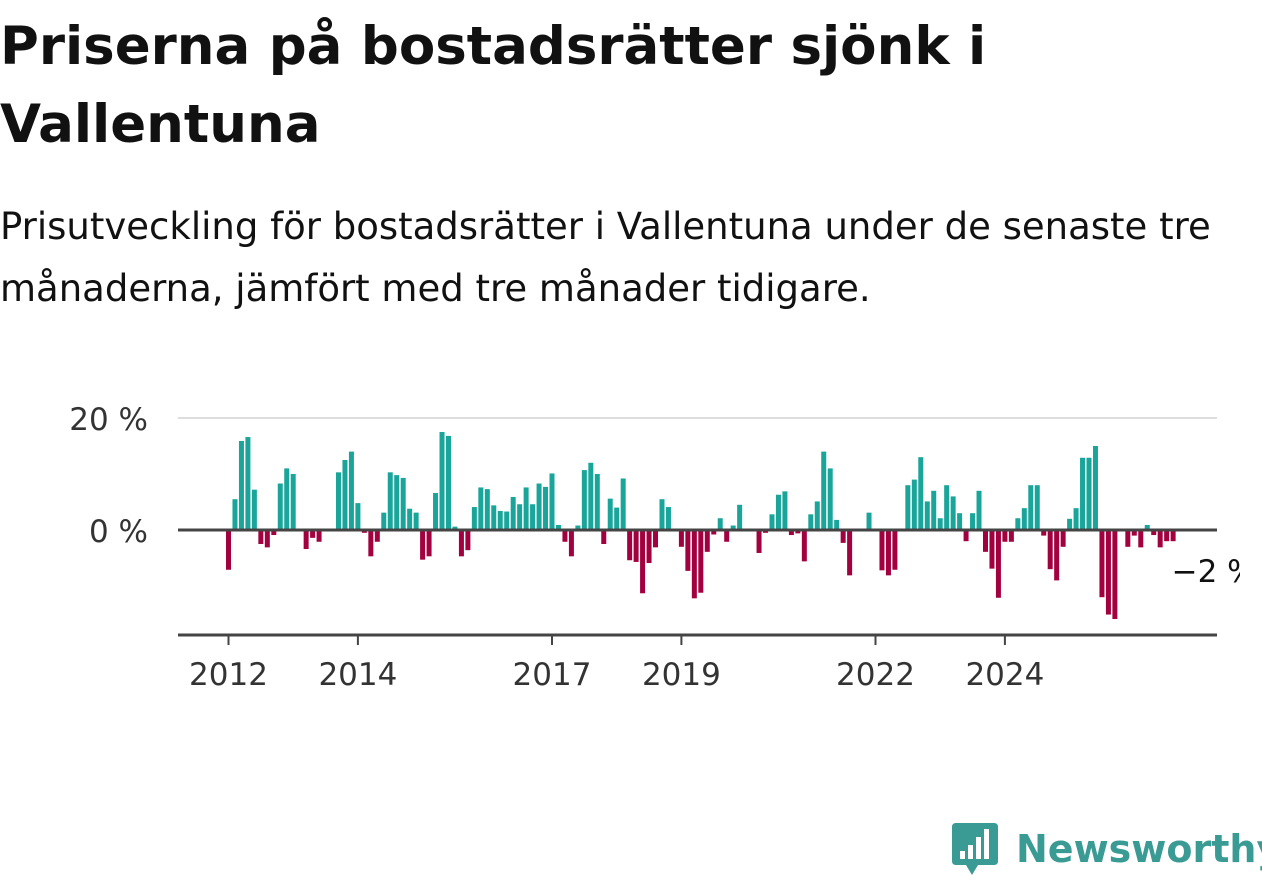 Image resolution: width=1262 pixels, height=880 pixels. Describe the element at coordinates (875, 675) in the screenshot. I see `x-tick-label: 2022` at that location.